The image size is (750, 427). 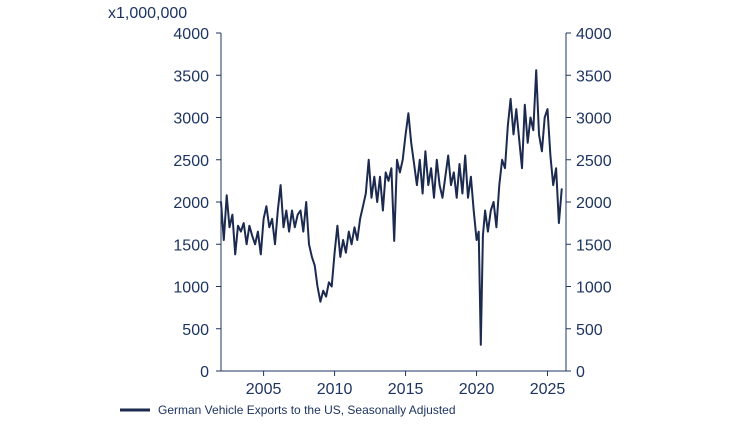 I want to click on left-y-tick-label: 0, so click(x=204, y=372).